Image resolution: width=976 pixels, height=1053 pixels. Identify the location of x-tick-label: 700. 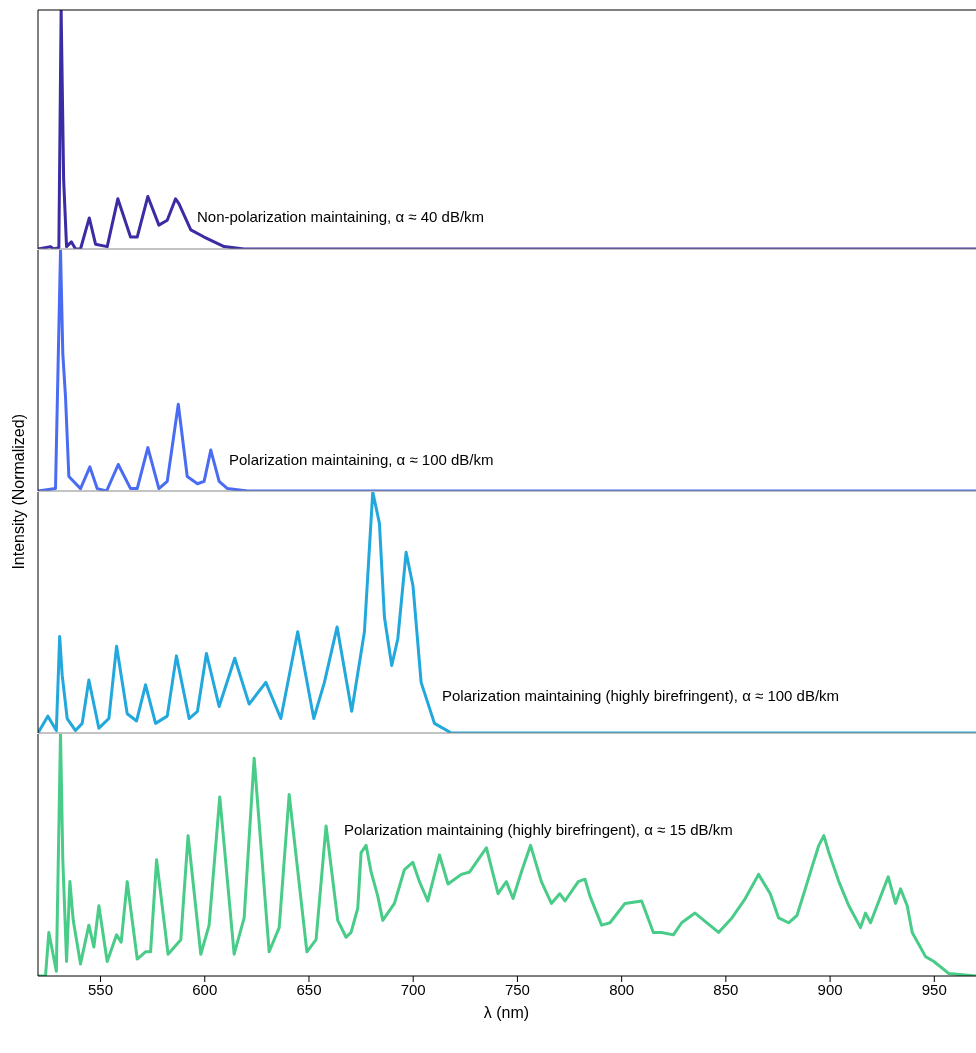
(413, 989).